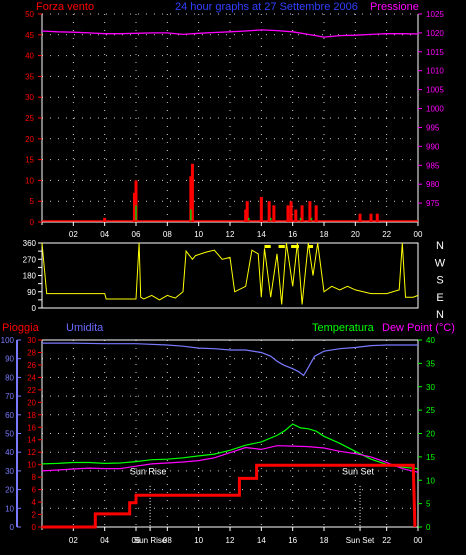  Describe the element at coordinates (229, 496) in the screenshot. I see `rain-line` at that location.